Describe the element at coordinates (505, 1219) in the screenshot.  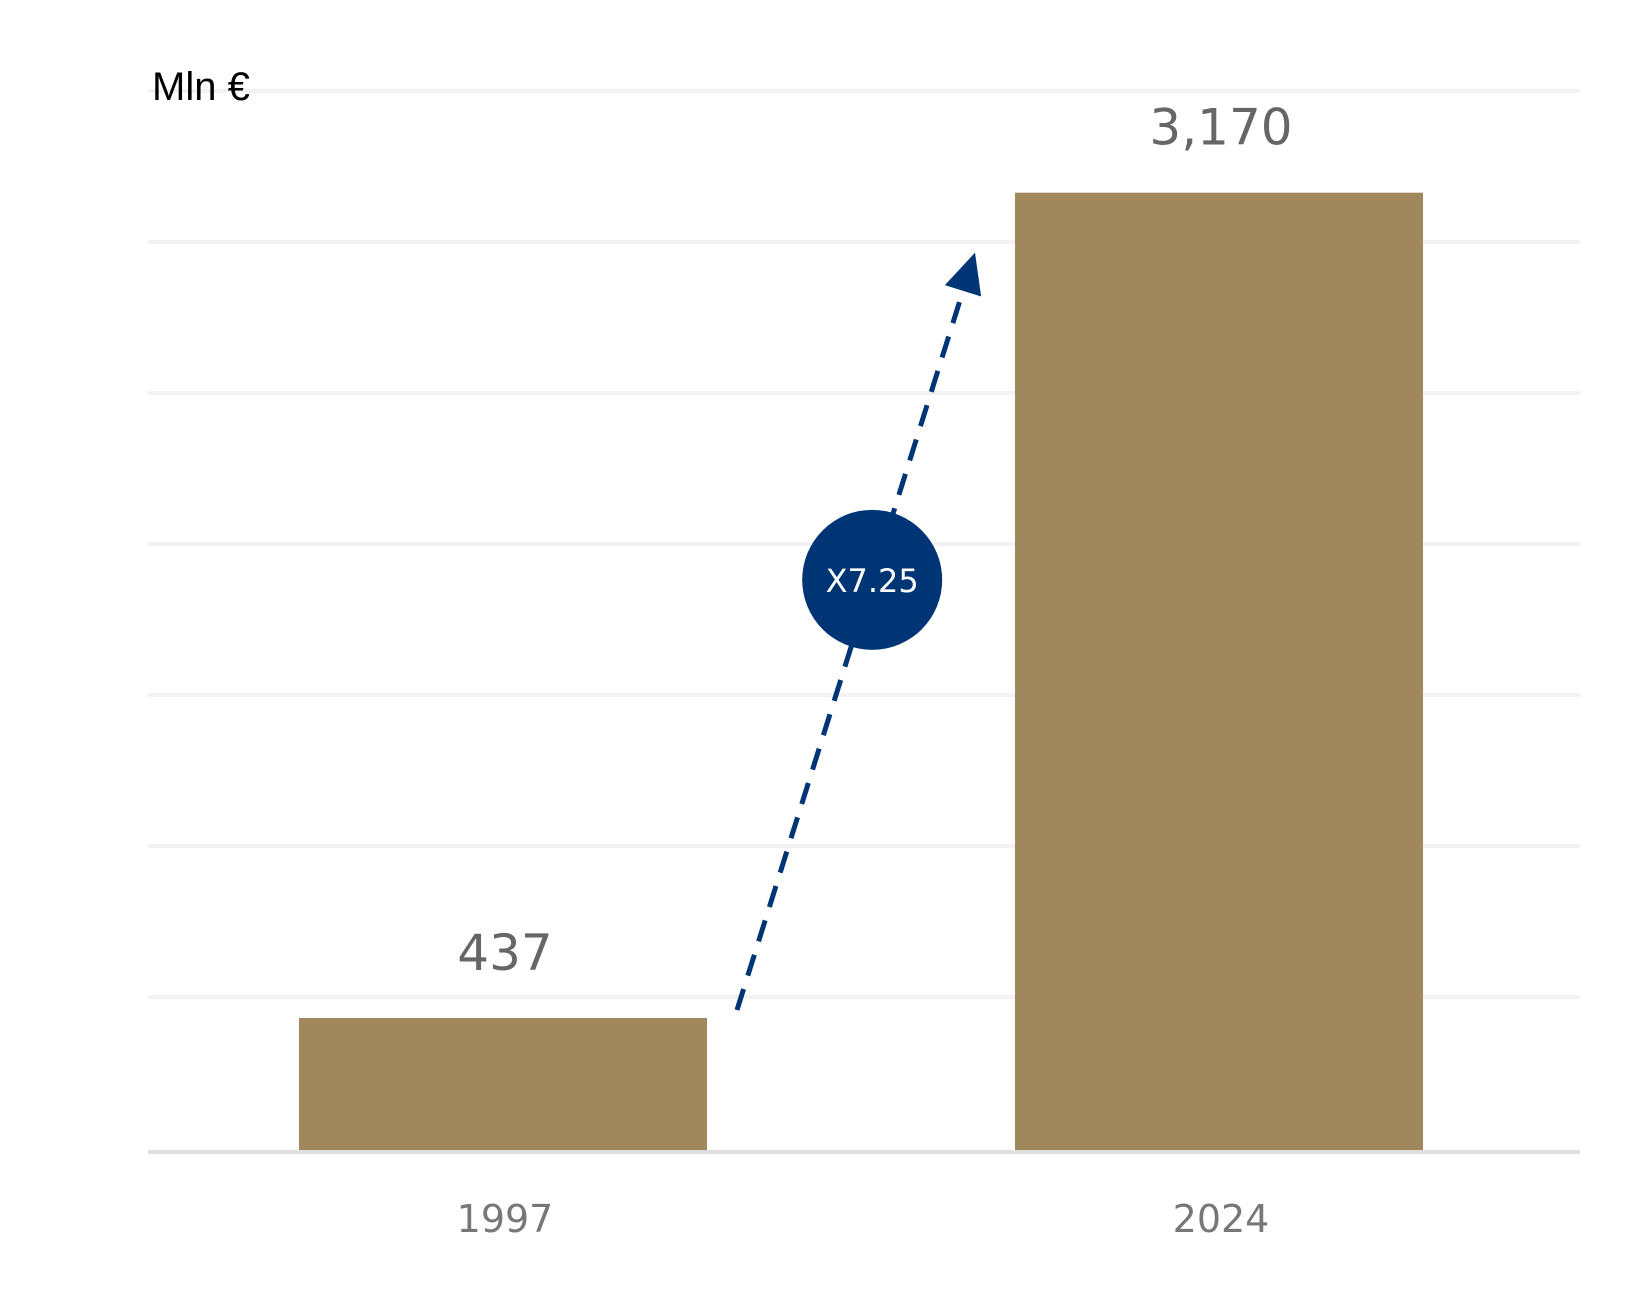
I see `tick-label-1997: 1997` at that location.